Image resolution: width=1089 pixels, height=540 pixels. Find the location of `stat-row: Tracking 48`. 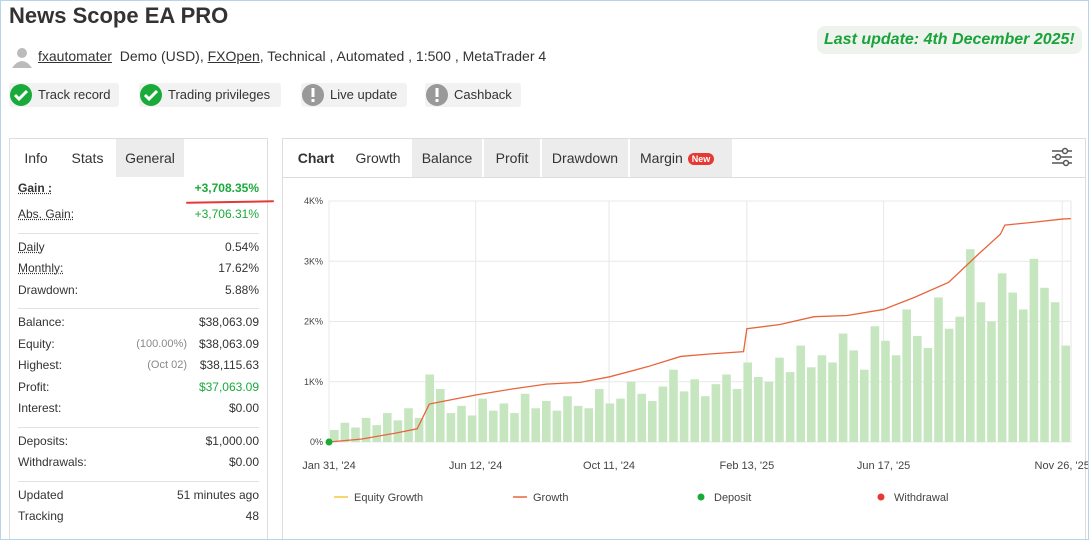

stat-row: Tracking 48 is located at coordinates (138, 517).